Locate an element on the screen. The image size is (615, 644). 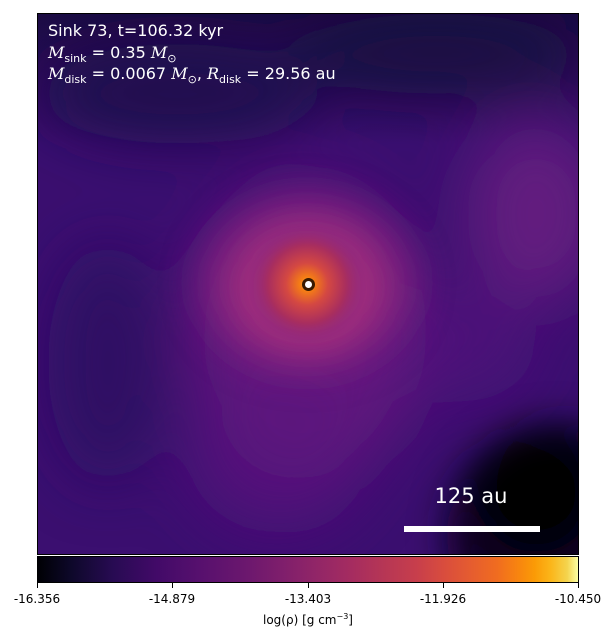
colorbar-tick-label: -11.926 is located at coordinates (443, 599).